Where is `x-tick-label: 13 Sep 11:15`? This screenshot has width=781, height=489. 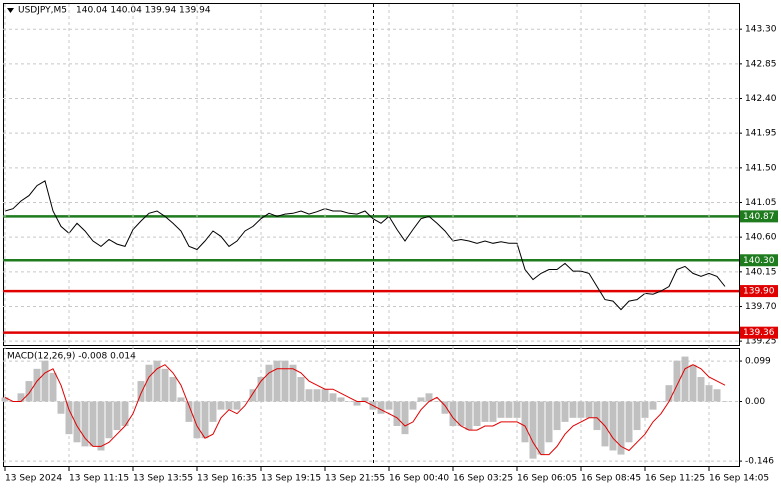
x-tick-label: 13 Sep 11:15 is located at coordinates (99, 479).